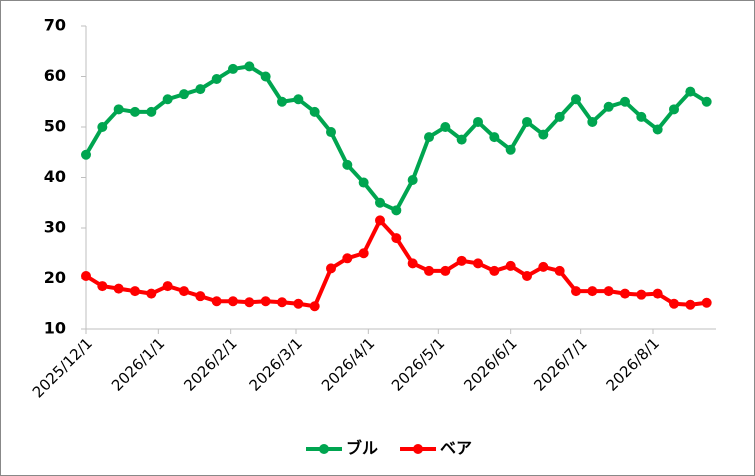 The width and height of the screenshot is (755, 476). I want to click on y-tick-label: 50, so click(55, 126).